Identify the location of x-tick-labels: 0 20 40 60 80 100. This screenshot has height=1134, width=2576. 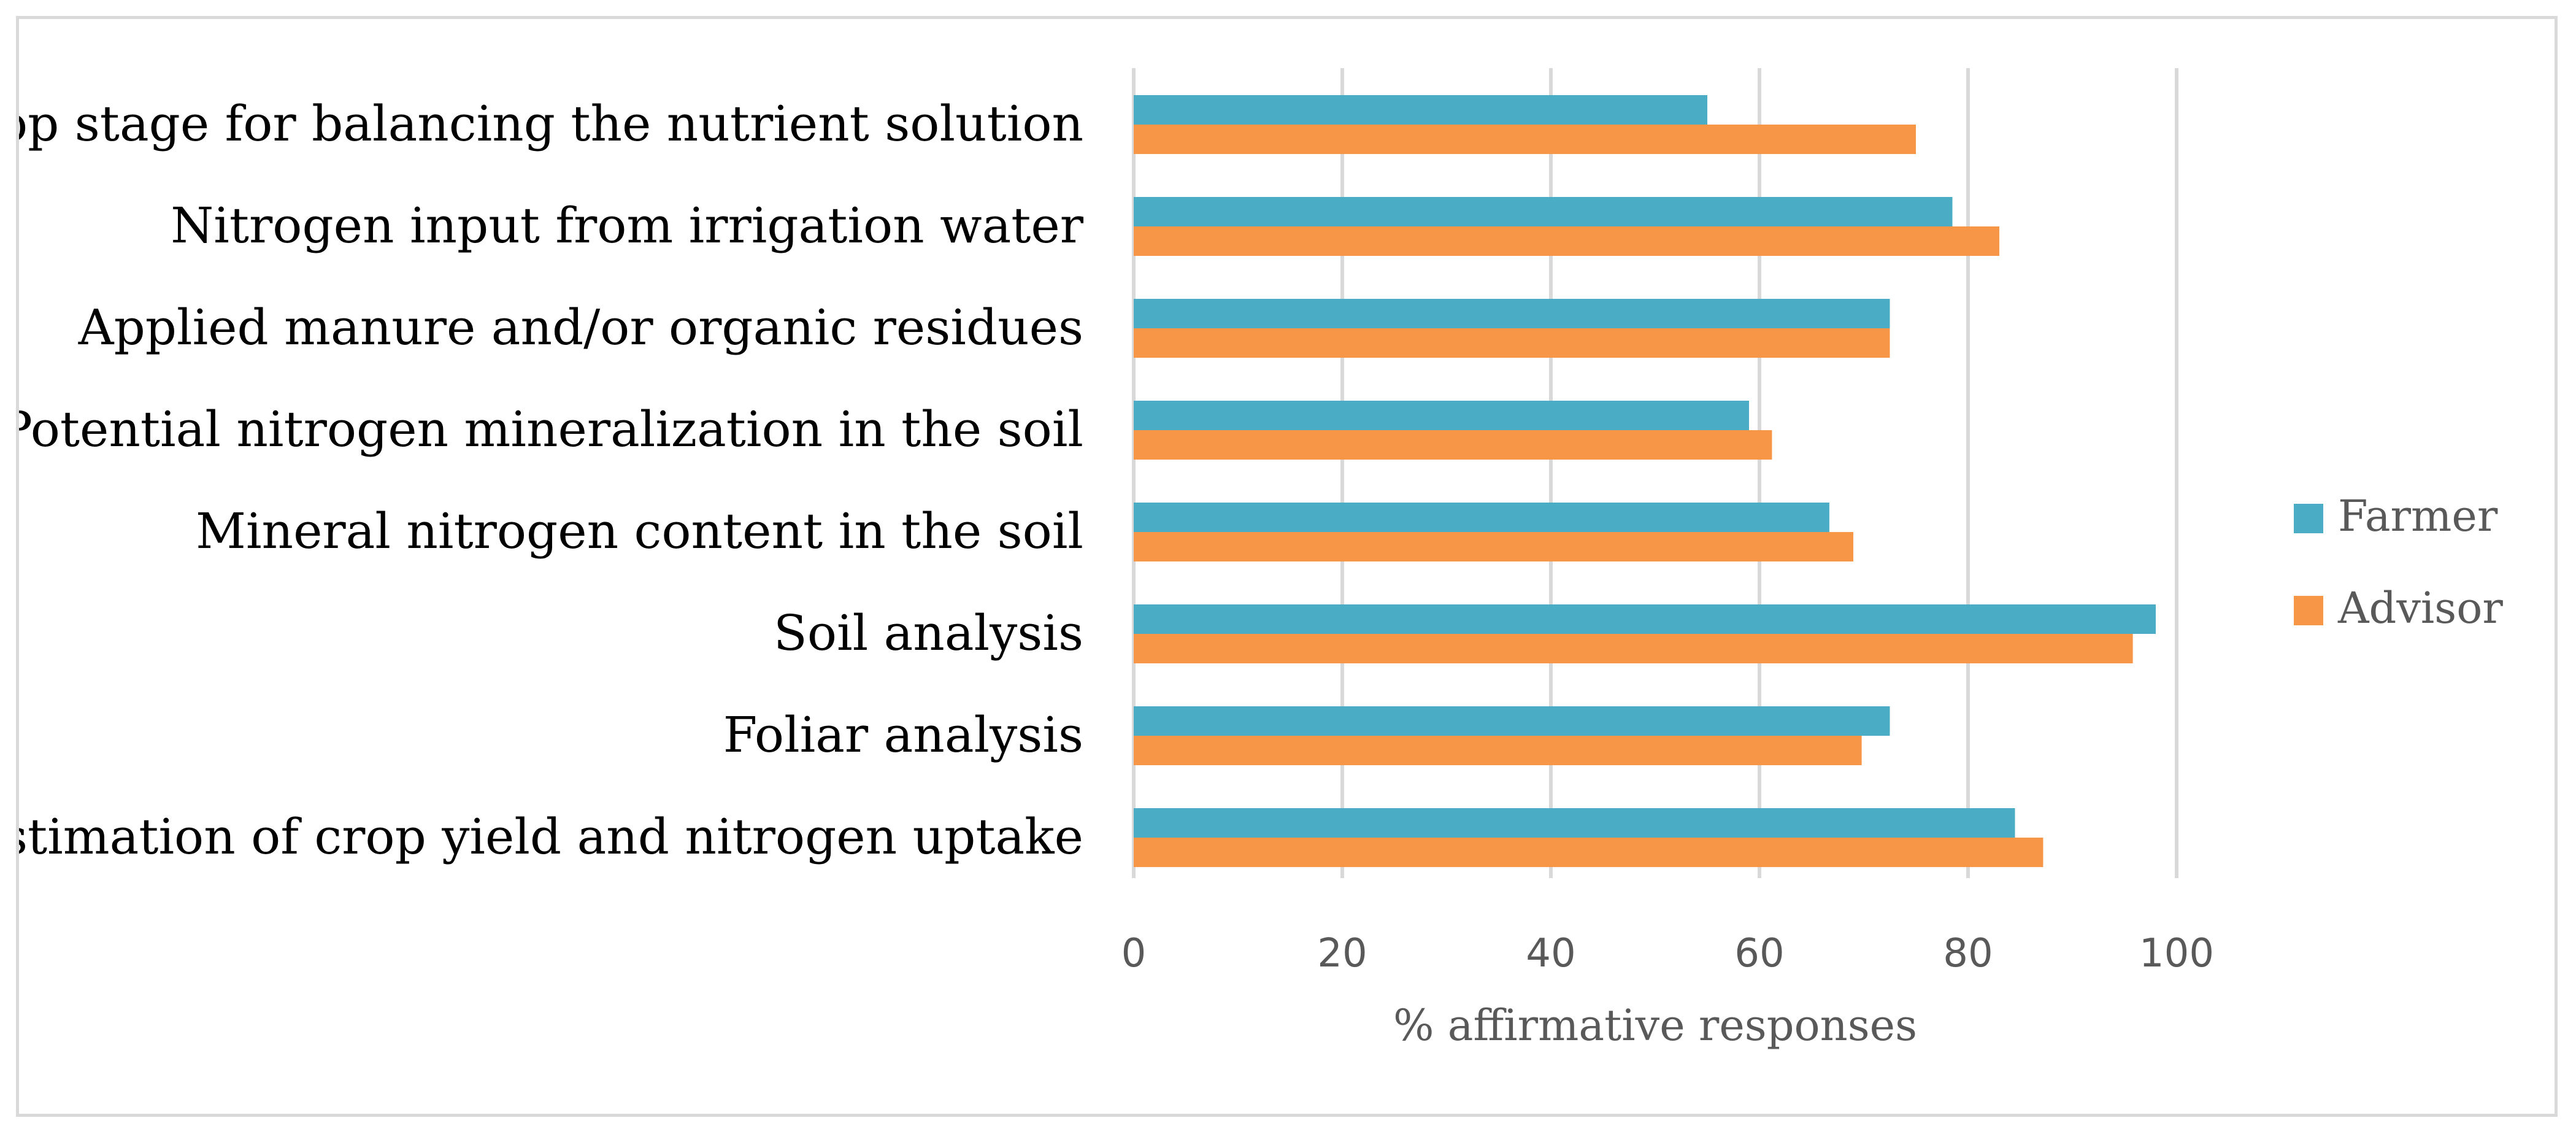
(1667, 953).